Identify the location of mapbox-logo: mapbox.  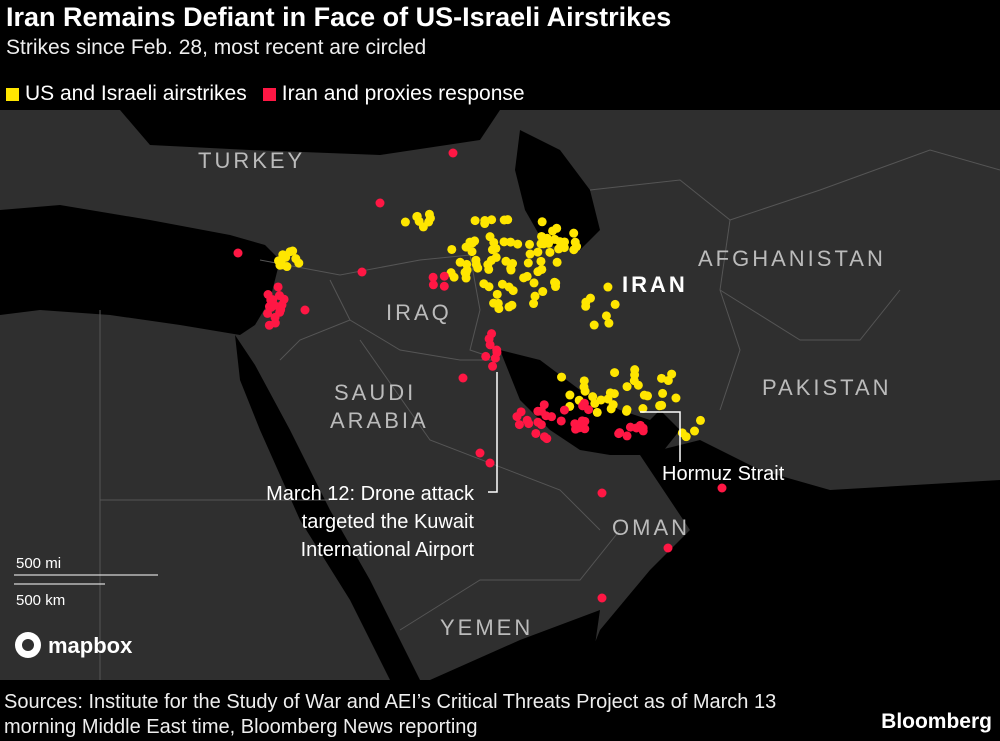
(74, 645).